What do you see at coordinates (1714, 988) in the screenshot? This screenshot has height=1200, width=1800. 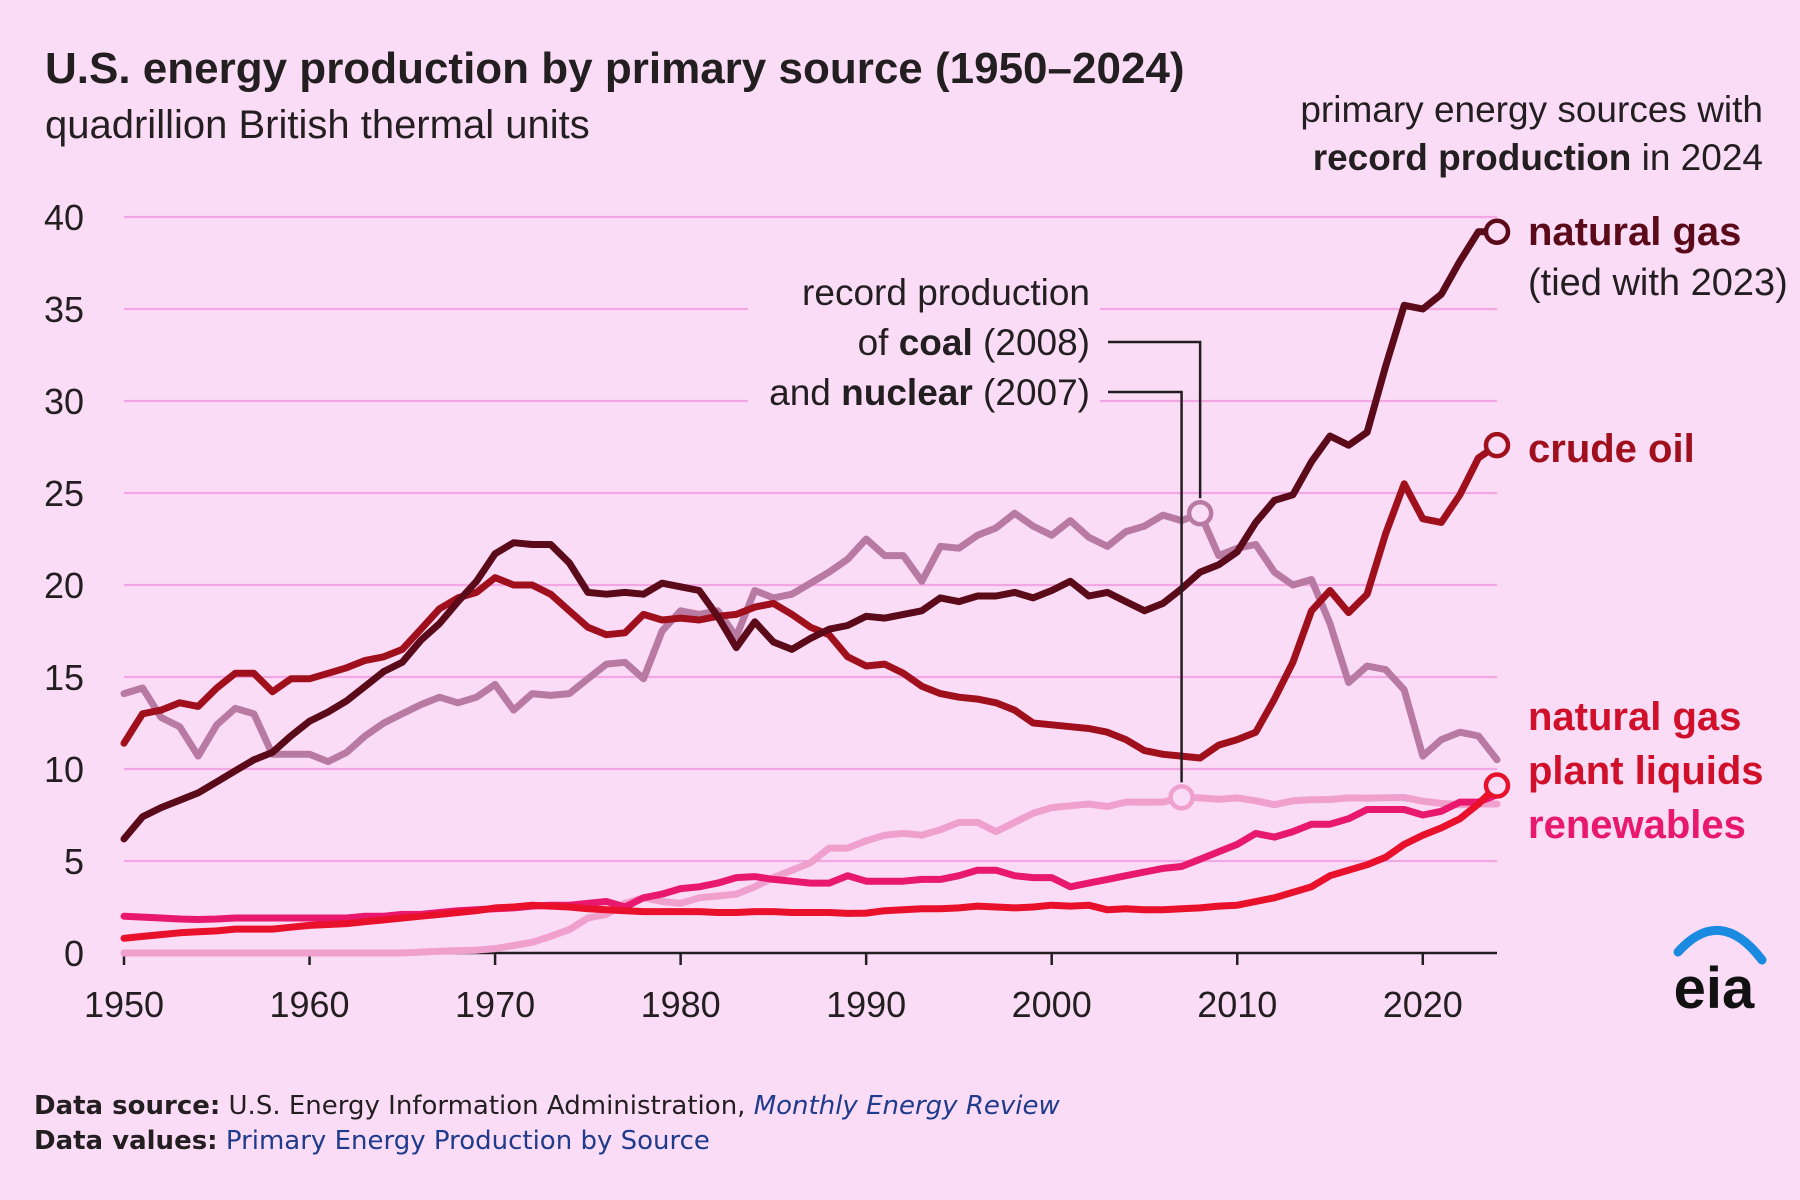 I see `eia-logo-text: eia` at bounding box center [1714, 988].